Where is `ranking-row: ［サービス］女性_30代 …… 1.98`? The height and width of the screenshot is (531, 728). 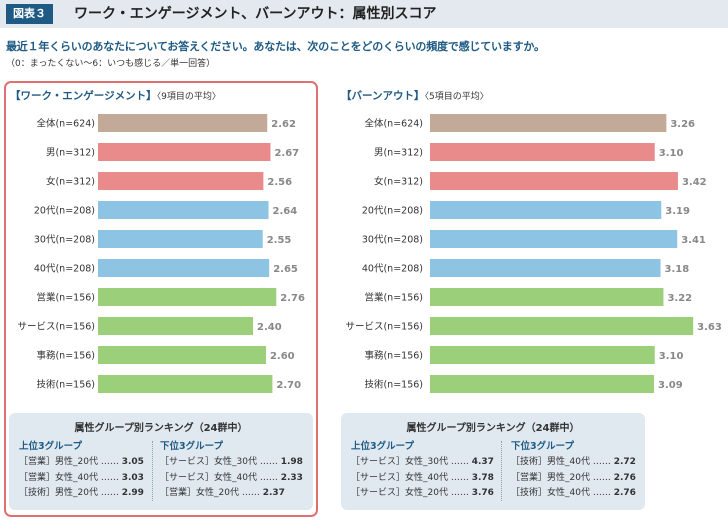
ranking-row: ［サービス］女性_30代 …… 1.98 is located at coordinates (231, 462).